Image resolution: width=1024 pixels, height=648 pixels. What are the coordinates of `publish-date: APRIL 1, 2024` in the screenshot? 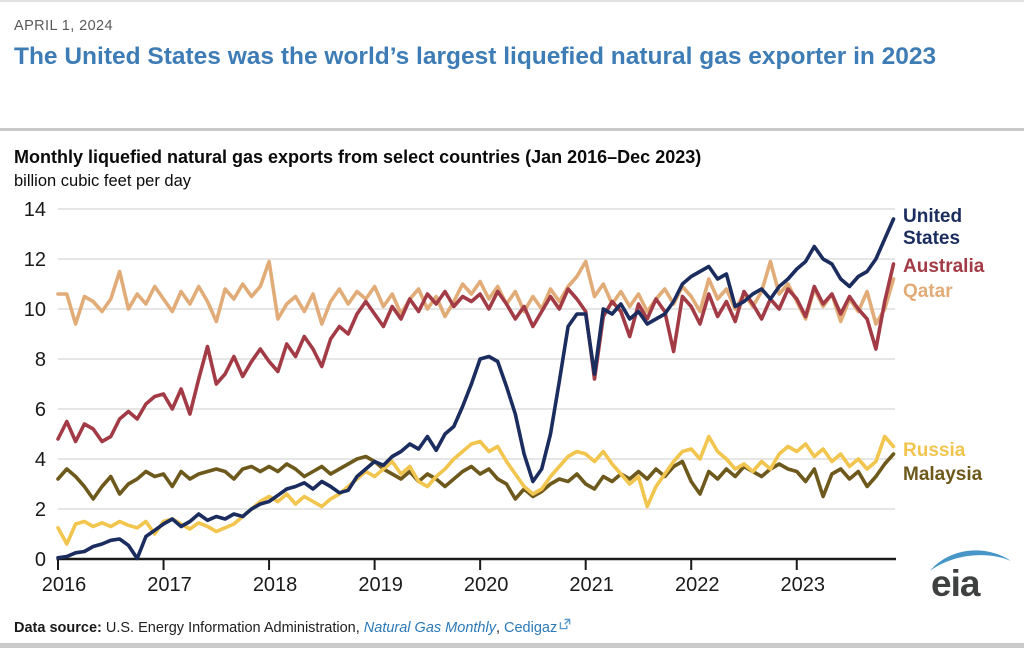 It's located at (63, 26).